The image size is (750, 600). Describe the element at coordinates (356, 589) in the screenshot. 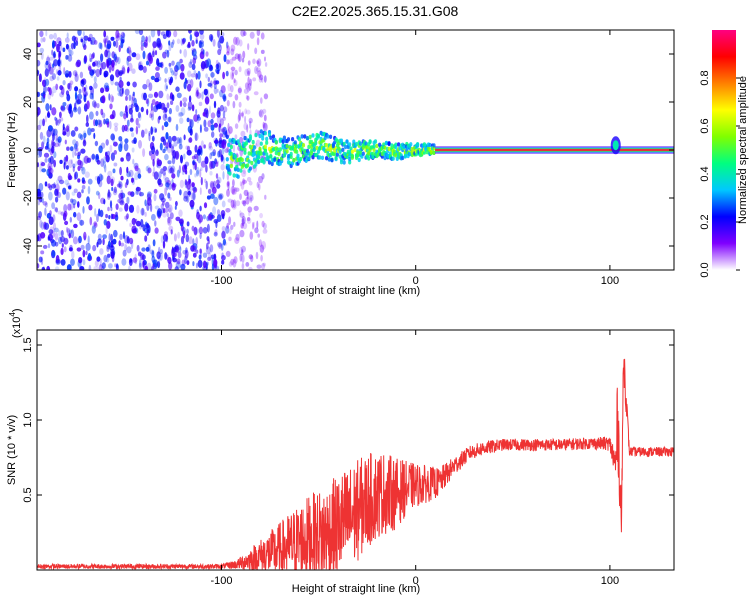

I see `snr-x-label: Height of straight line (km)` at that location.